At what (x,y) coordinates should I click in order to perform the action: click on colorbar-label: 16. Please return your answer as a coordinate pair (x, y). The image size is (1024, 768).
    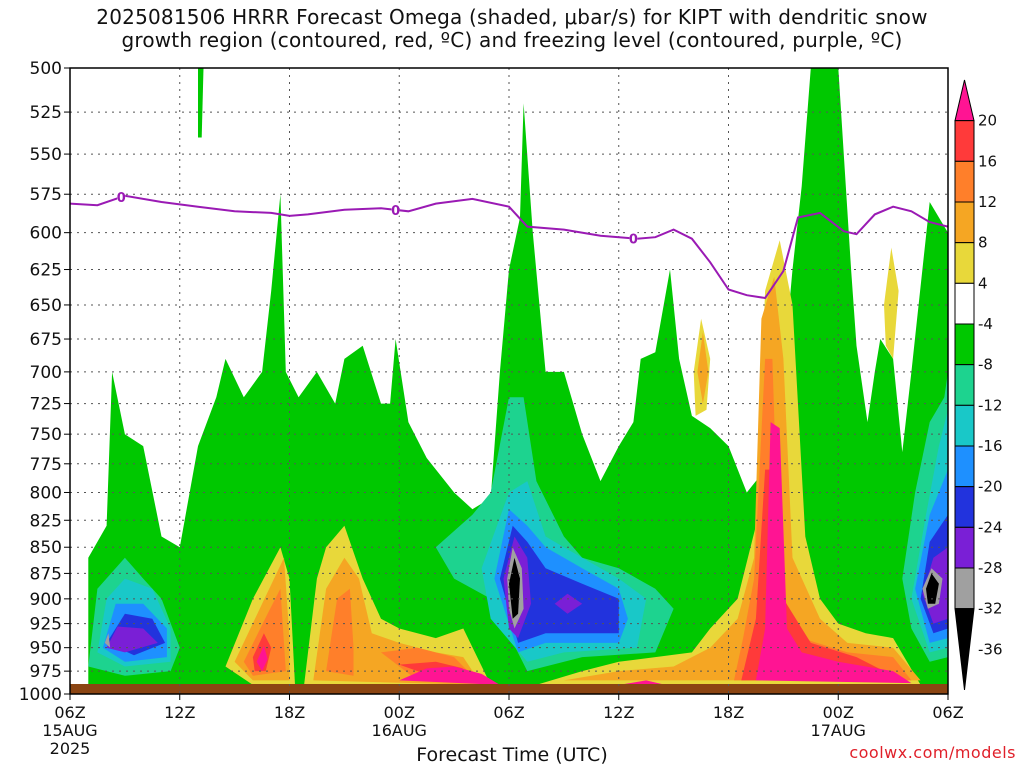
    Looking at the image, I should click on (987, 161).